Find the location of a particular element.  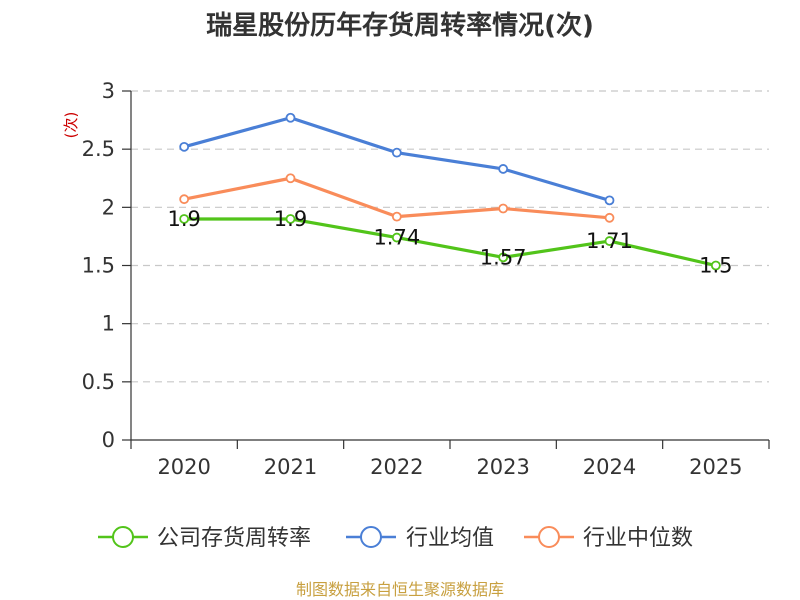

x-tick-label: 2022 is located at coordinates (396, 467).